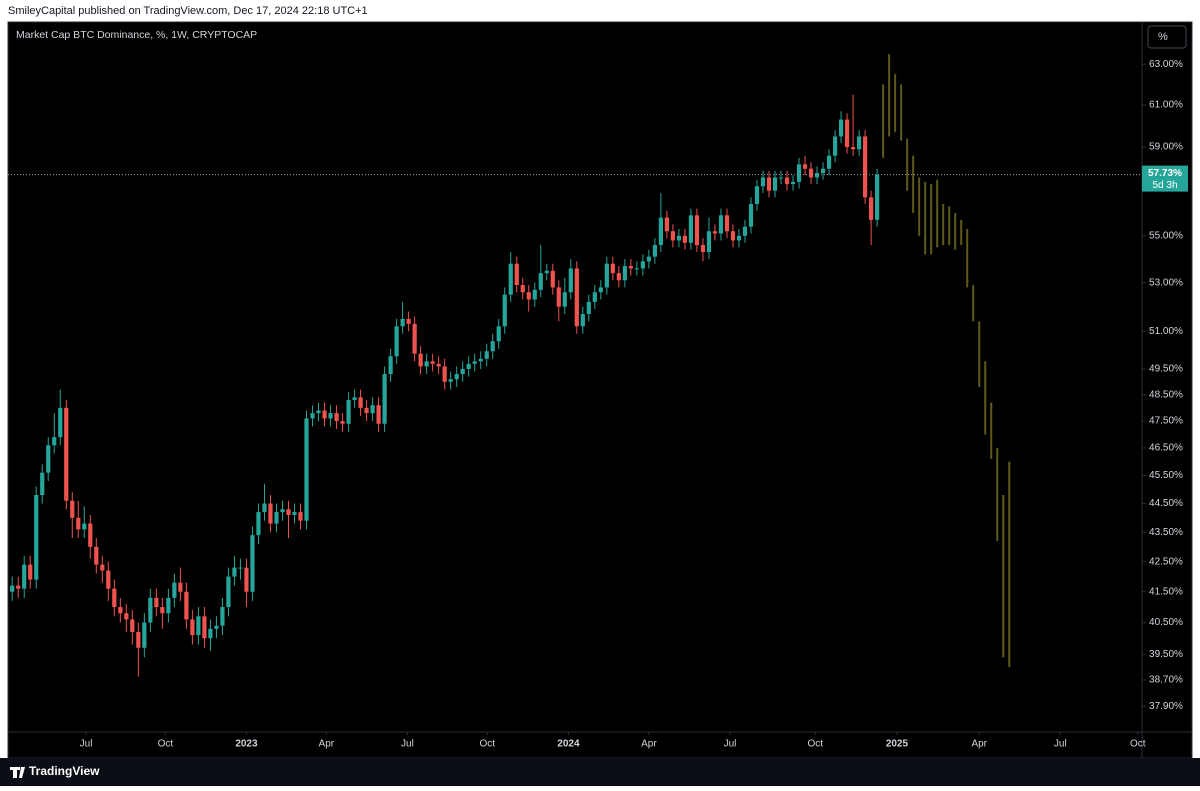  I want to click on x-tick-label: Oct, so click(815, 744).